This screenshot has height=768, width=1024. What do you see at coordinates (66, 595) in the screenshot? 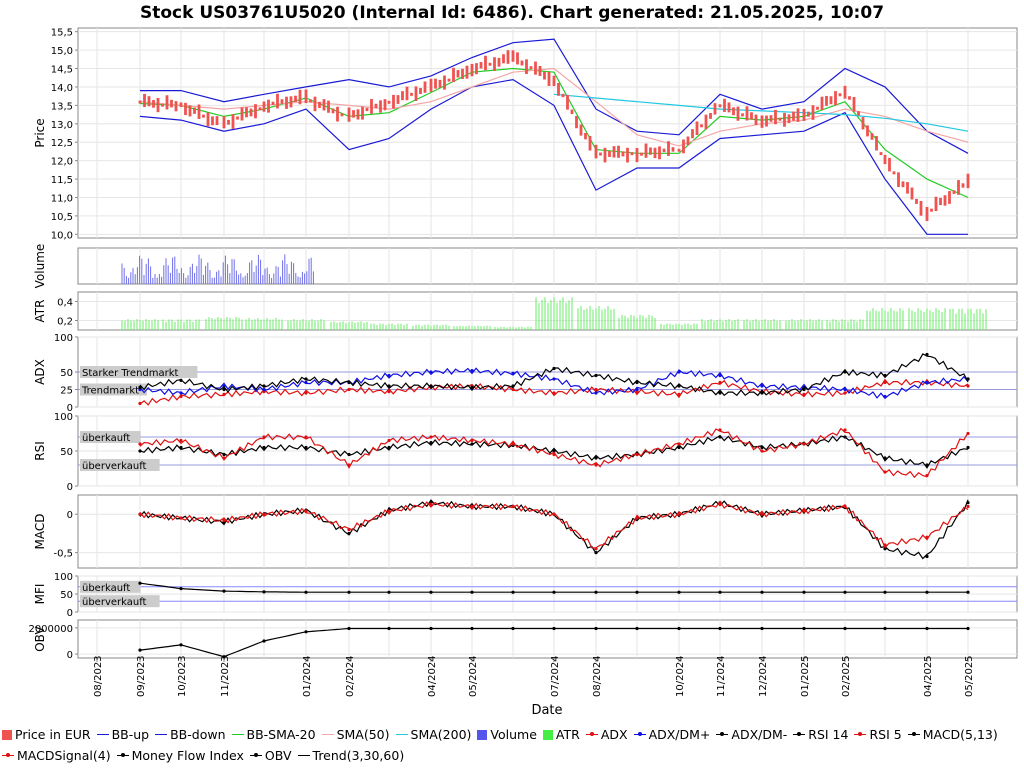
I see `mfi-tick-label: 50` at bounding box center [66, 595].